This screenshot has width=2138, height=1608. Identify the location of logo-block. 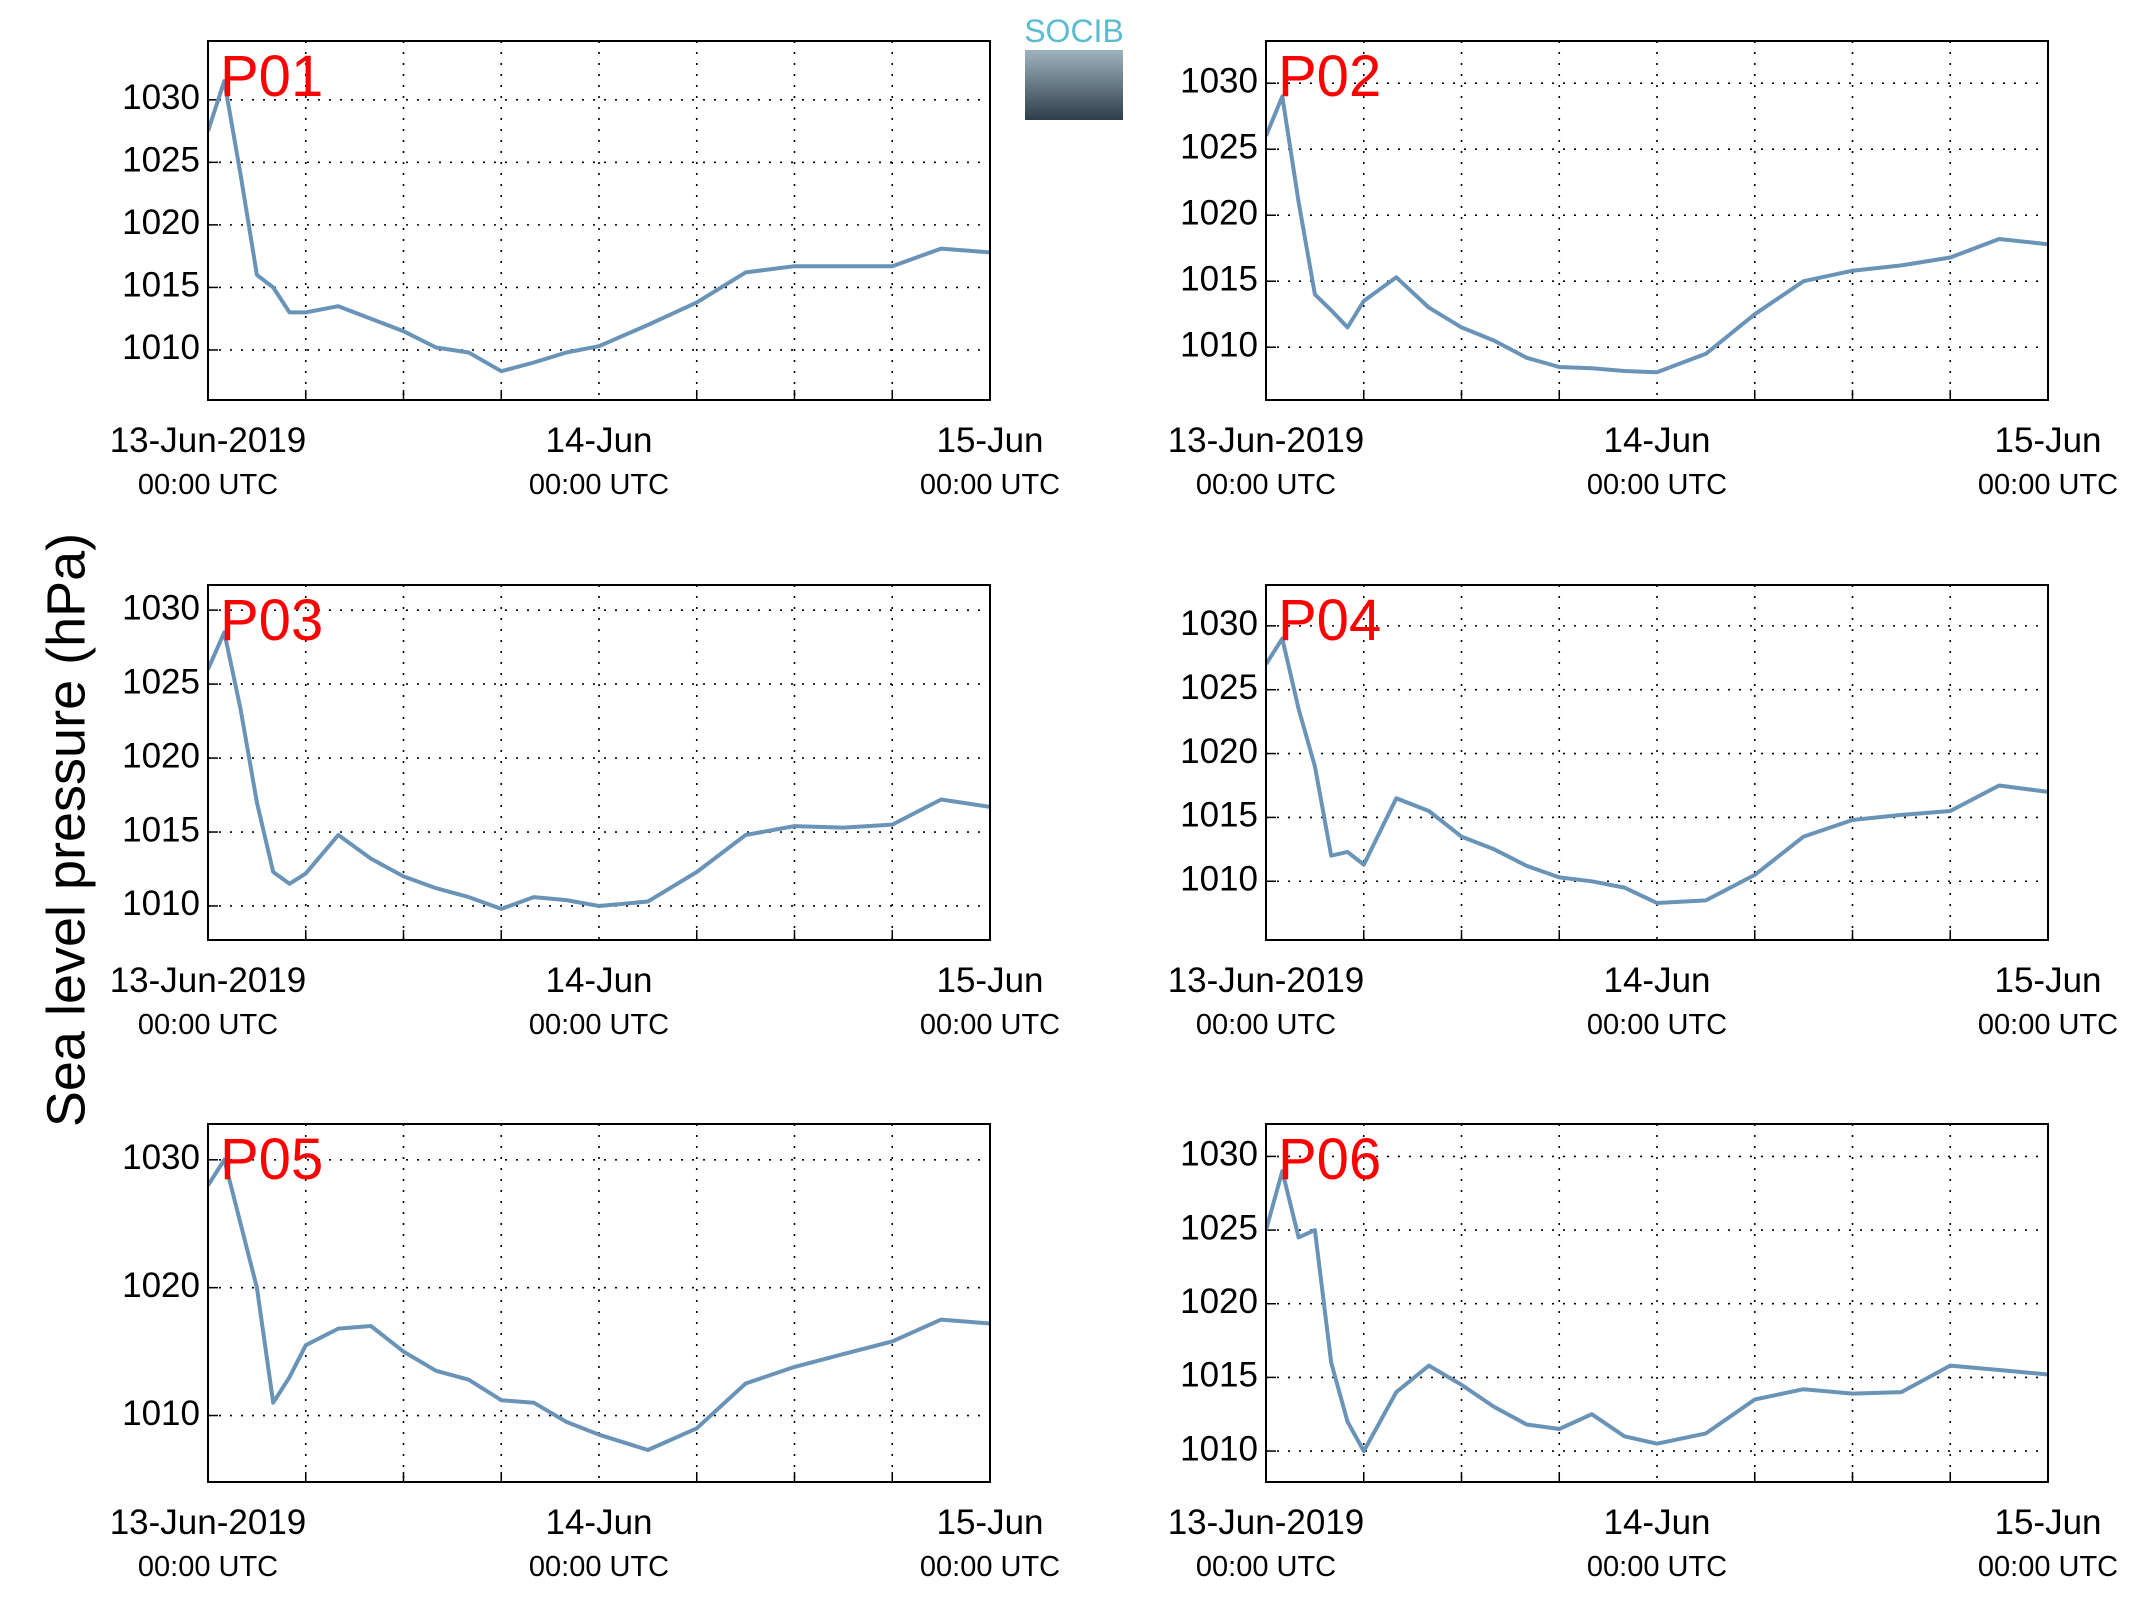
(1074, 85).